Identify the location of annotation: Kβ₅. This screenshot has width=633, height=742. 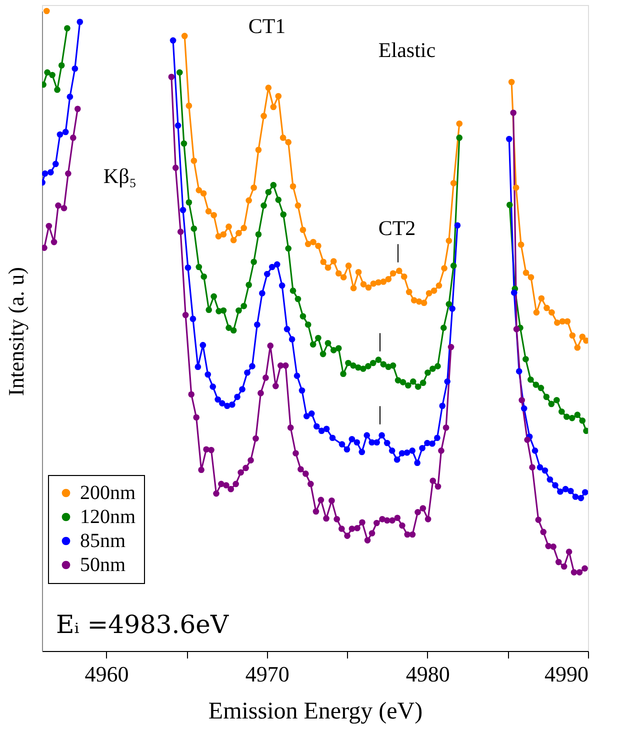
(120, 176).